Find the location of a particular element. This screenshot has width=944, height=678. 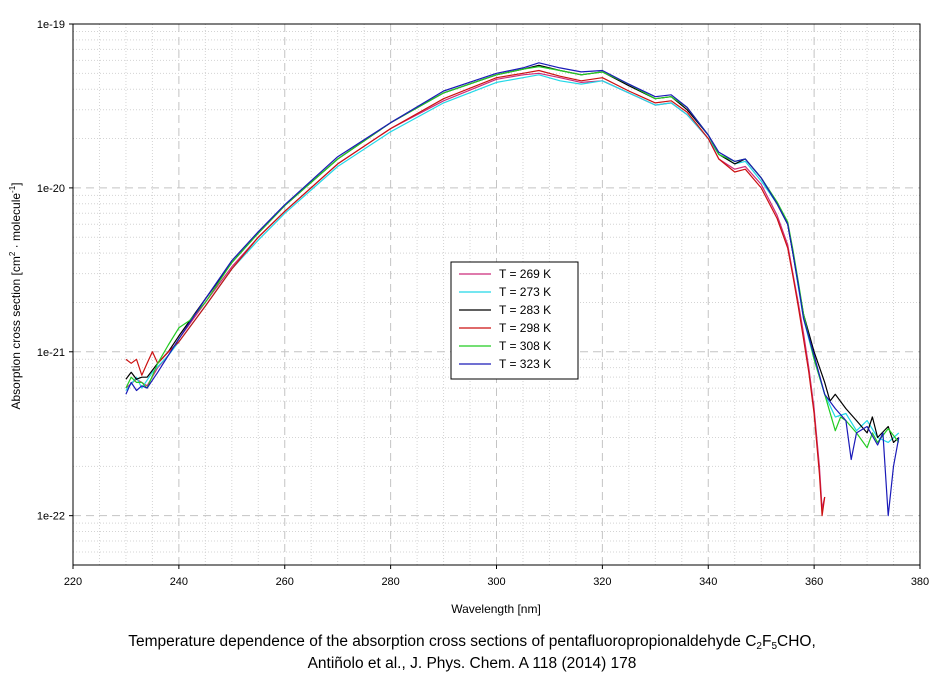

x-tick-label: 280 is located at coordinates (390, 582).